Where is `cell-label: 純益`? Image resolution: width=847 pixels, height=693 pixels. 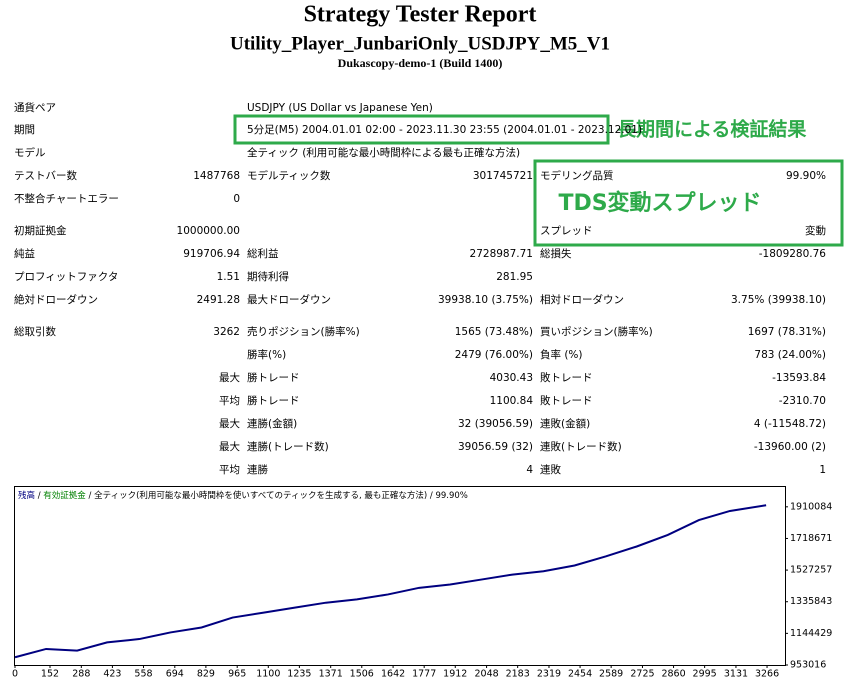
cell-label: 純益 is located at coordinates (24, 253).